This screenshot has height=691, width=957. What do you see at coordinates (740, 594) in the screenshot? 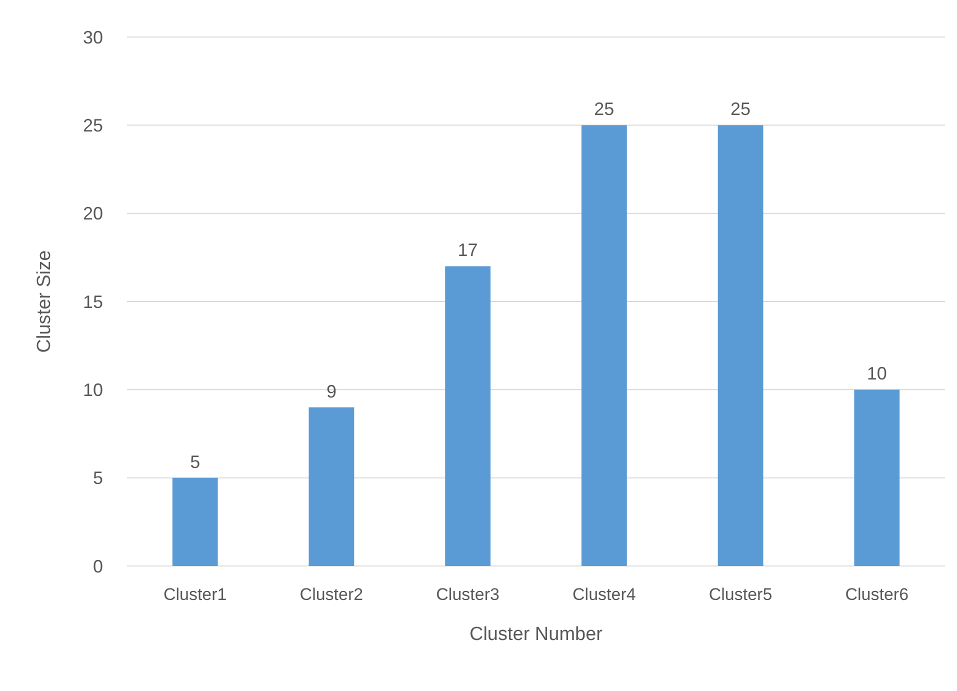
I see `x-tick-label: Cluster5` at bounding box center [740, 594].